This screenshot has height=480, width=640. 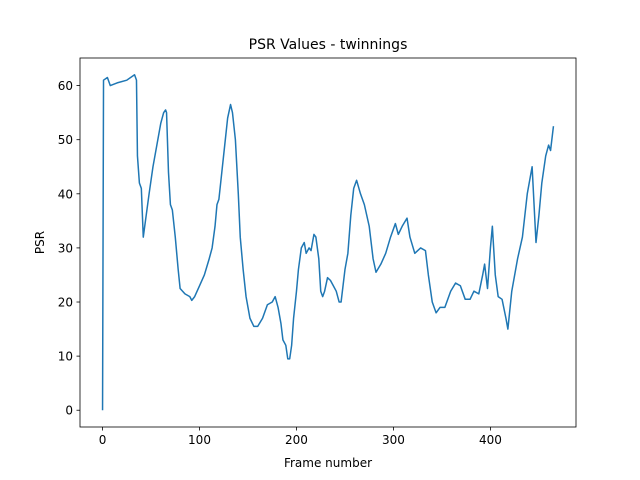 I want to click on y-tick-label: 40, so click(x=65, y=194).